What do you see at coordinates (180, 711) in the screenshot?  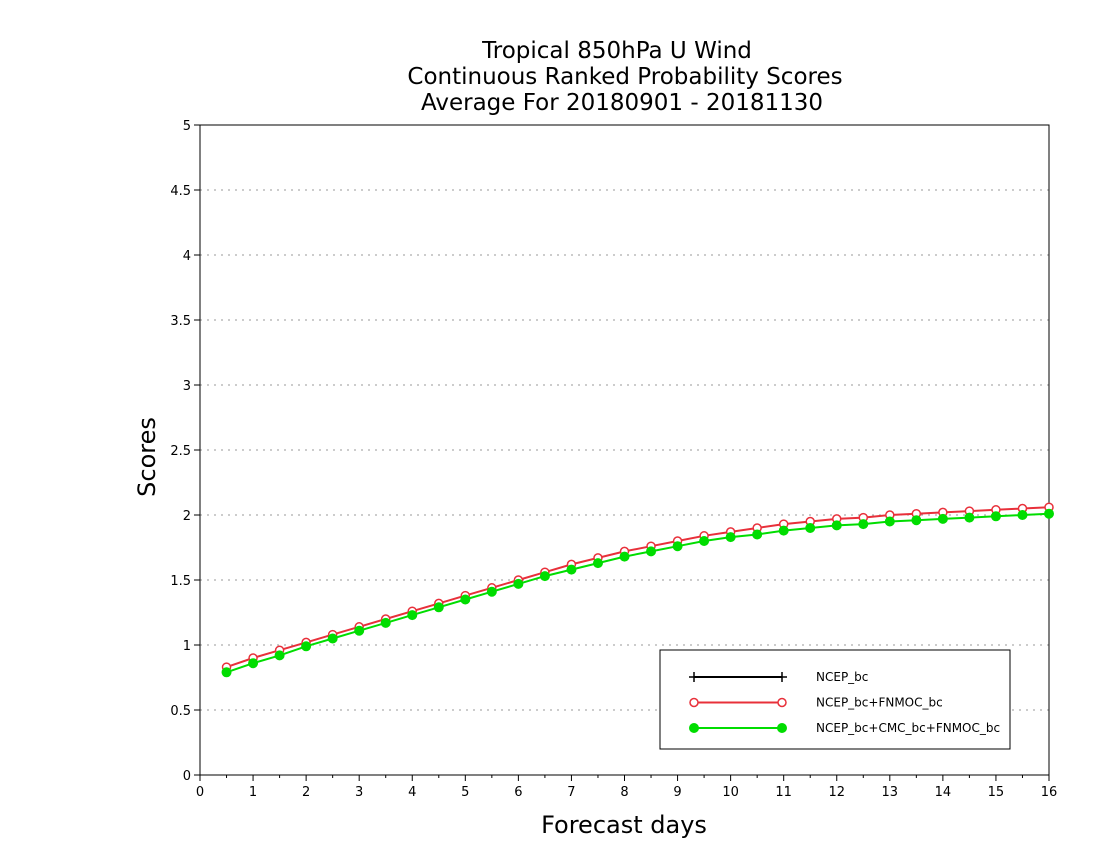 I see `y-tick-label: 0.5` at bounding box center [180, 711].